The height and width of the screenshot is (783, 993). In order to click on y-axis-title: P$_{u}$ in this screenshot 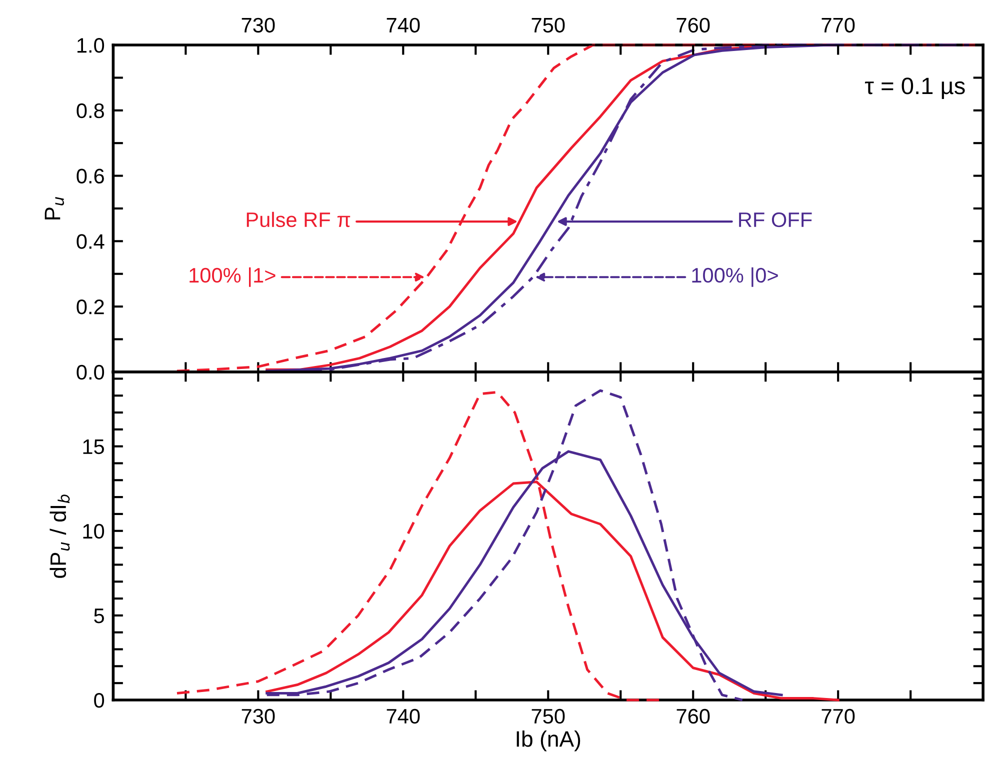, I will do `click(54, 208)`.